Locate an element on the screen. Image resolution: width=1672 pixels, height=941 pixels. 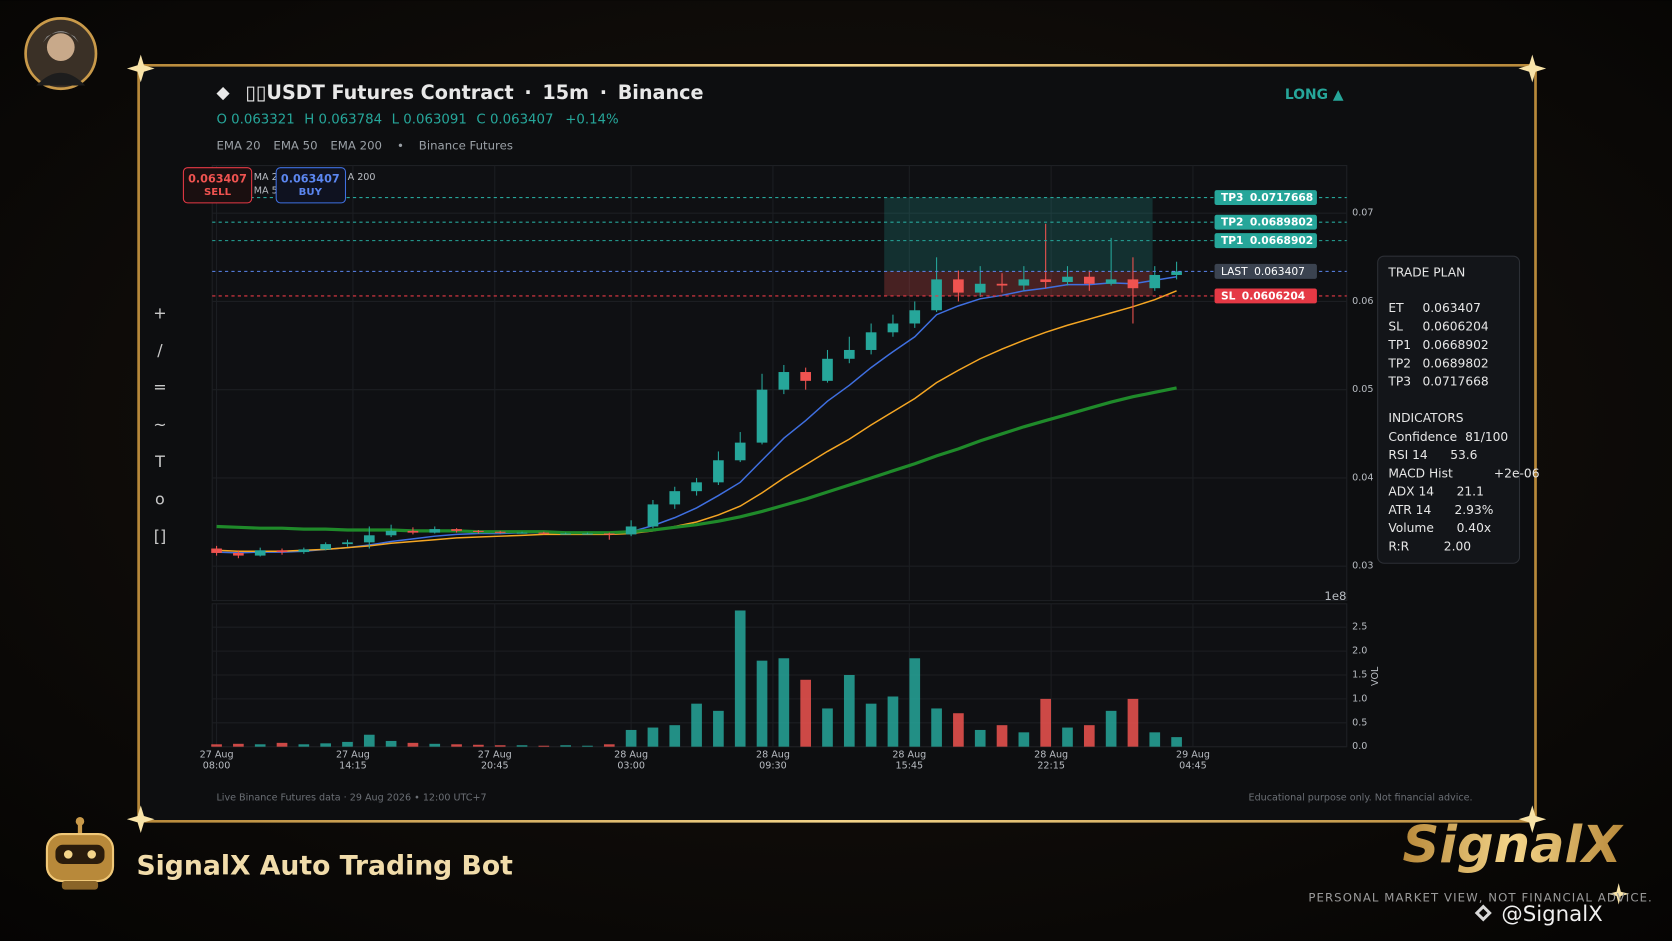
y-axis-label: VOL is located at coordinates (1375, 676).